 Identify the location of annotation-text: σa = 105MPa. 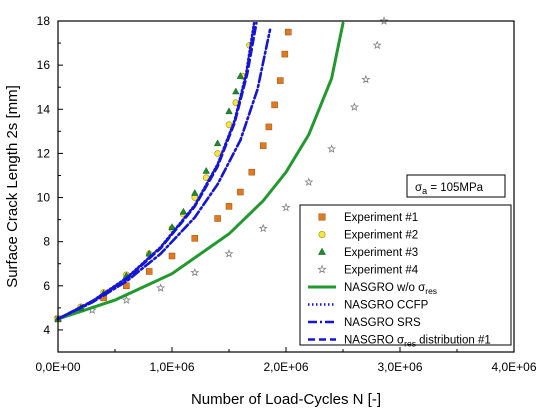
(449, 189).